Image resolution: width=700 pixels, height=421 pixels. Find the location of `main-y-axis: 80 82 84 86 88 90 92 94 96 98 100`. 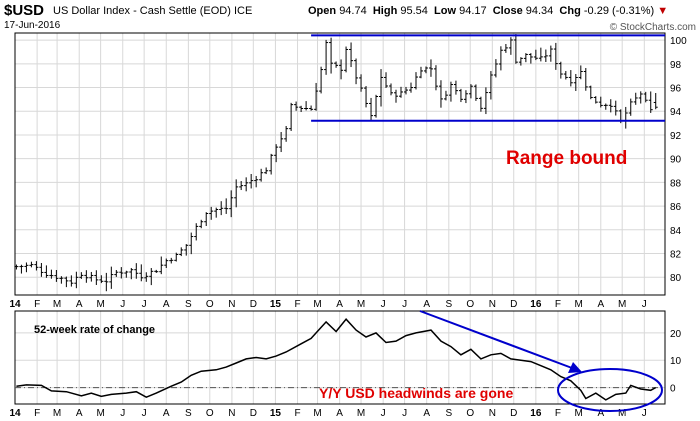

main-y-axis: 80 82 84 86 88 90 92 94 96 98 100 is located at coordinates (678, 160).